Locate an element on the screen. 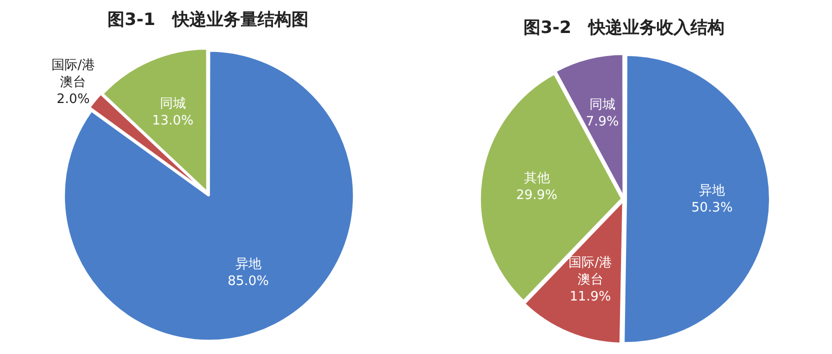 This screenshot has height=354, width=832. chart-title: 图3-2 快递业务收入结构 is located at coordinates (624, 28).